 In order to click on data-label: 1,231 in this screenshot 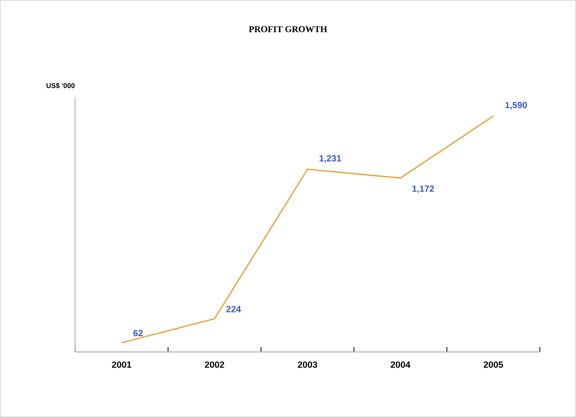, I will do `click(331, 159)`.